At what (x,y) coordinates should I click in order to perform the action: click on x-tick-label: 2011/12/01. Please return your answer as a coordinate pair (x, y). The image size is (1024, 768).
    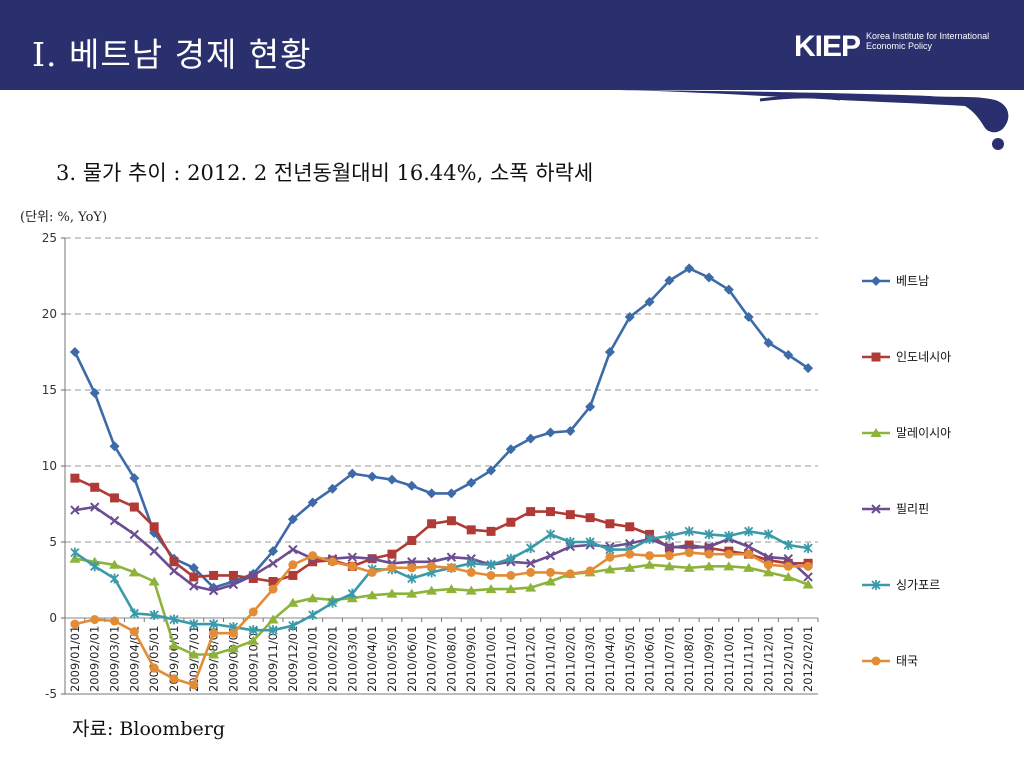
    Looking at the image, I should click on (768, 659).